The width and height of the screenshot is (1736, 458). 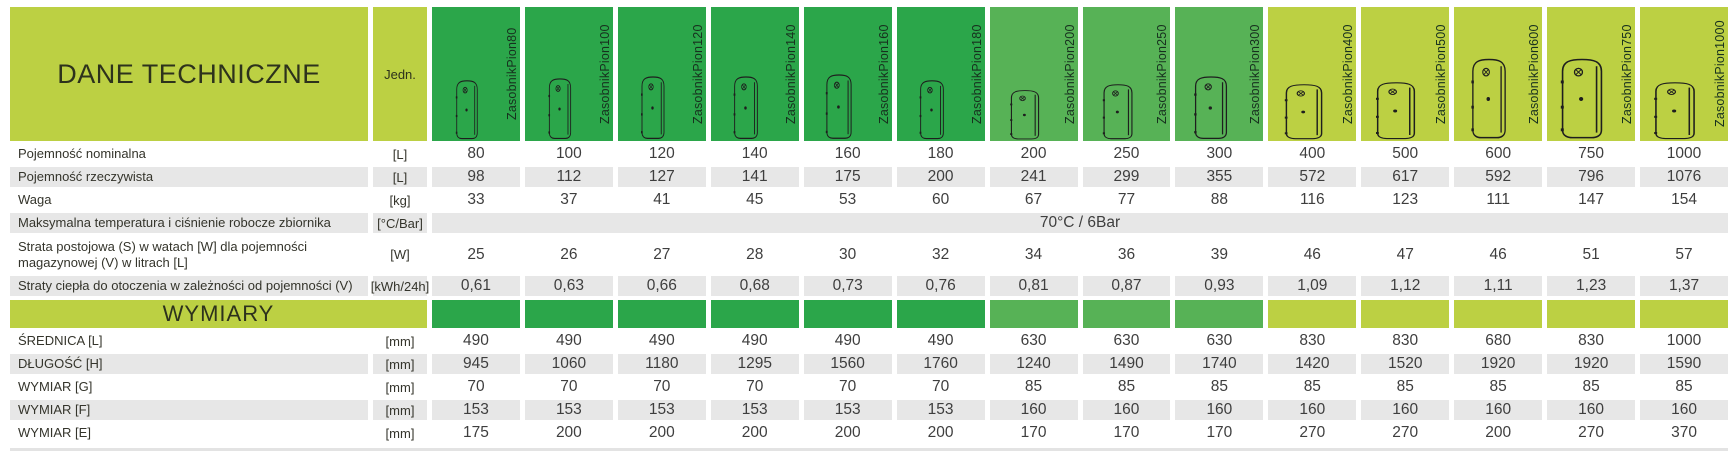 I want to click on value-cell: 1,11, so click(x=1498, y=286).